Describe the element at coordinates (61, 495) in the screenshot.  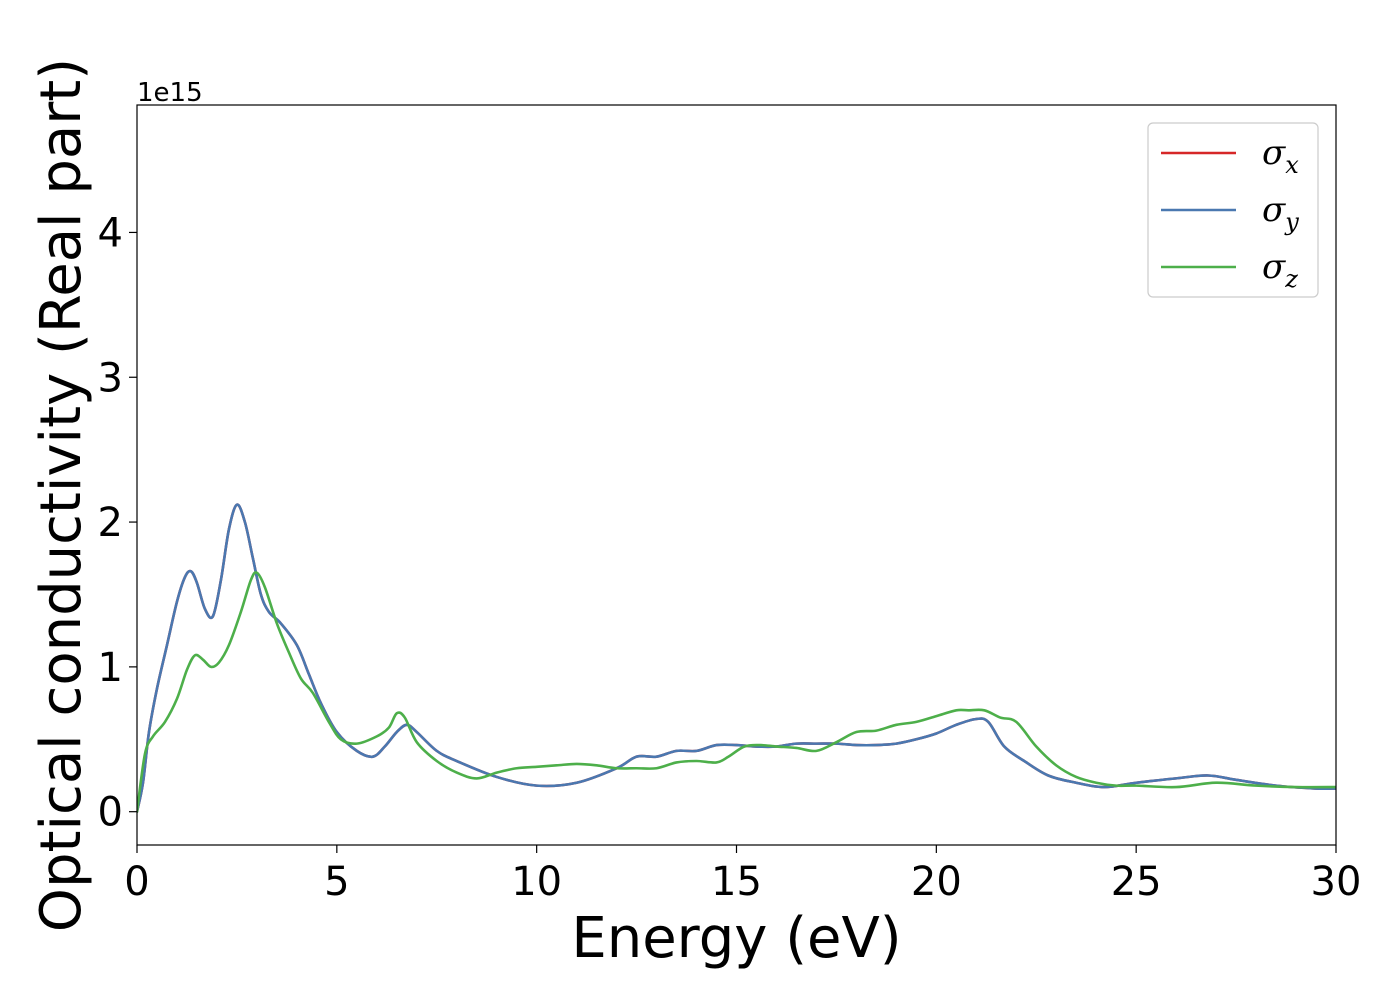
I see `y-axis-title: Optical conductivity (Real part)` at that location.